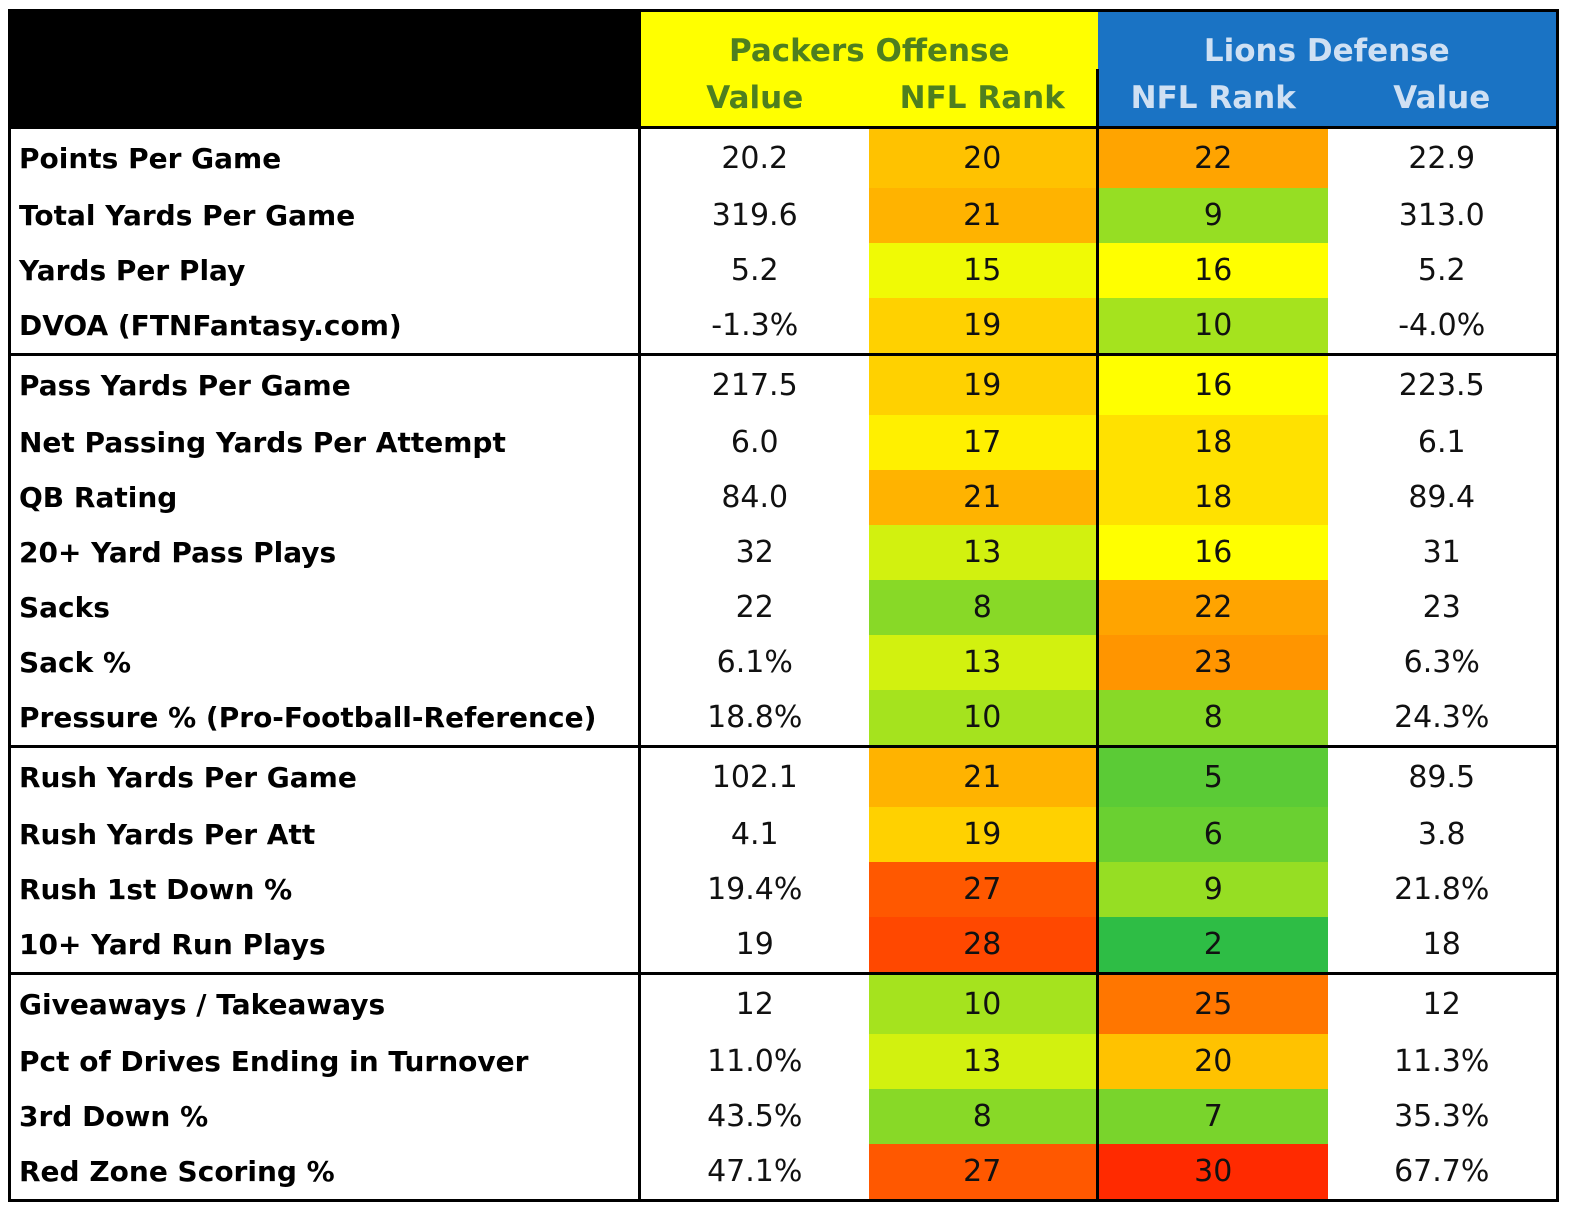  I want to click on lions-value: 89.4, so click(1442, 497).